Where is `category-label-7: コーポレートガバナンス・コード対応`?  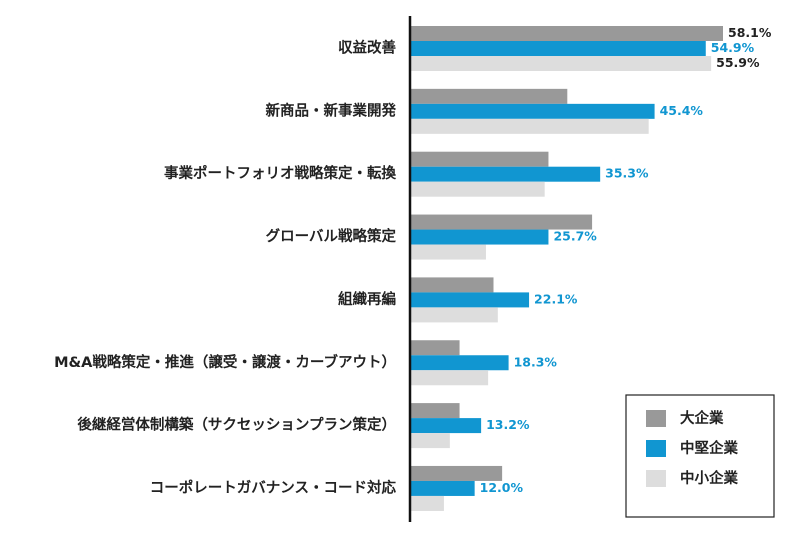 category-label-7: コーポレートガバナンス・コード対応 is located at coordinates (273, 487).